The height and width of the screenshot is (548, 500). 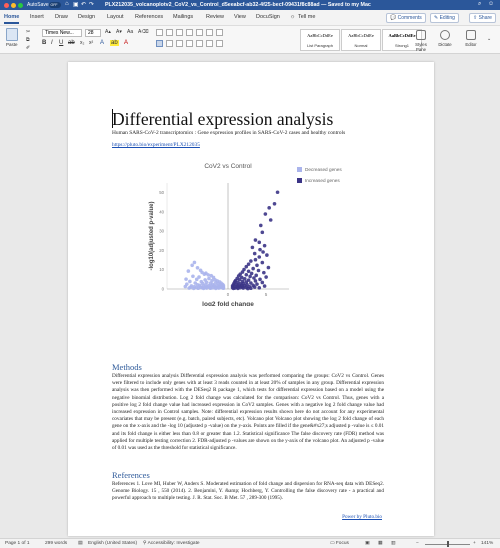 What do you see at coordinates (320, 40) in the screenshot?
I see `style-list-paragraph: AaBbCcDdEe List Paragraph` at bounding box center [320, 40].